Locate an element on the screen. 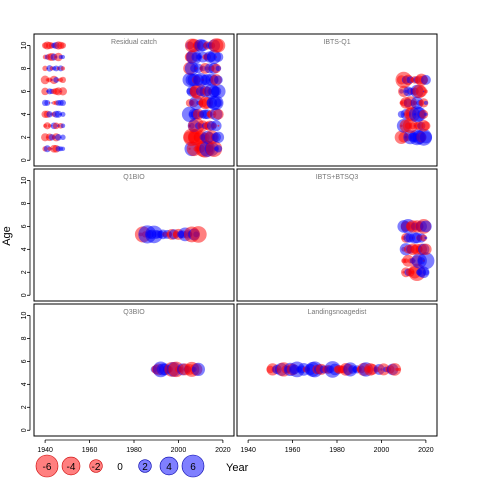 The height and width of the screenshot is (480, 480). y-axis-row-3: 0 2 4 6 8 10 is located at coordinates (26, 371).